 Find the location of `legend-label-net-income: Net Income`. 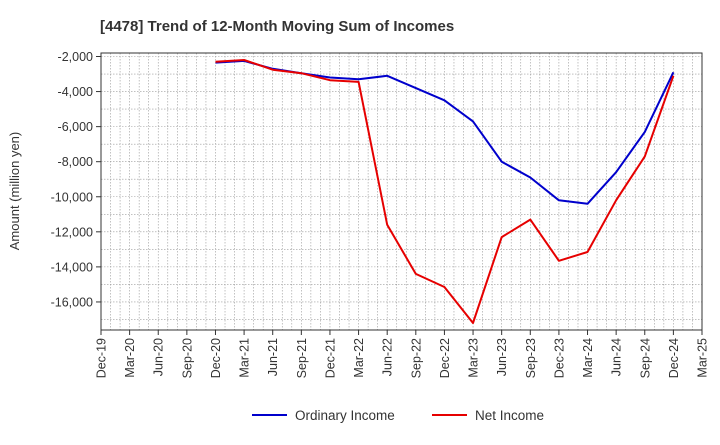

legend-label-net-income: Net Income is located at coordinates (509, 415).